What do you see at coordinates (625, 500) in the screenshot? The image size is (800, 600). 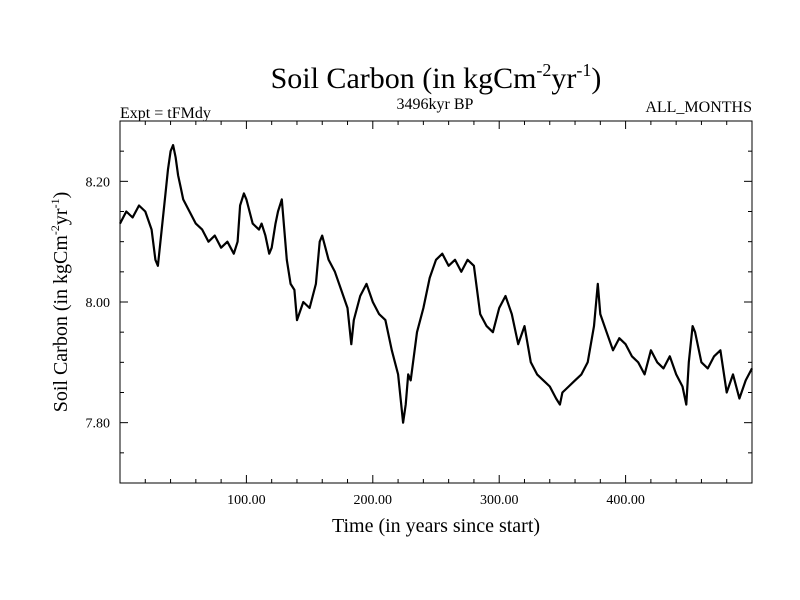 I see `x-tick-label: 400.00` at bounding box center [625, 500].